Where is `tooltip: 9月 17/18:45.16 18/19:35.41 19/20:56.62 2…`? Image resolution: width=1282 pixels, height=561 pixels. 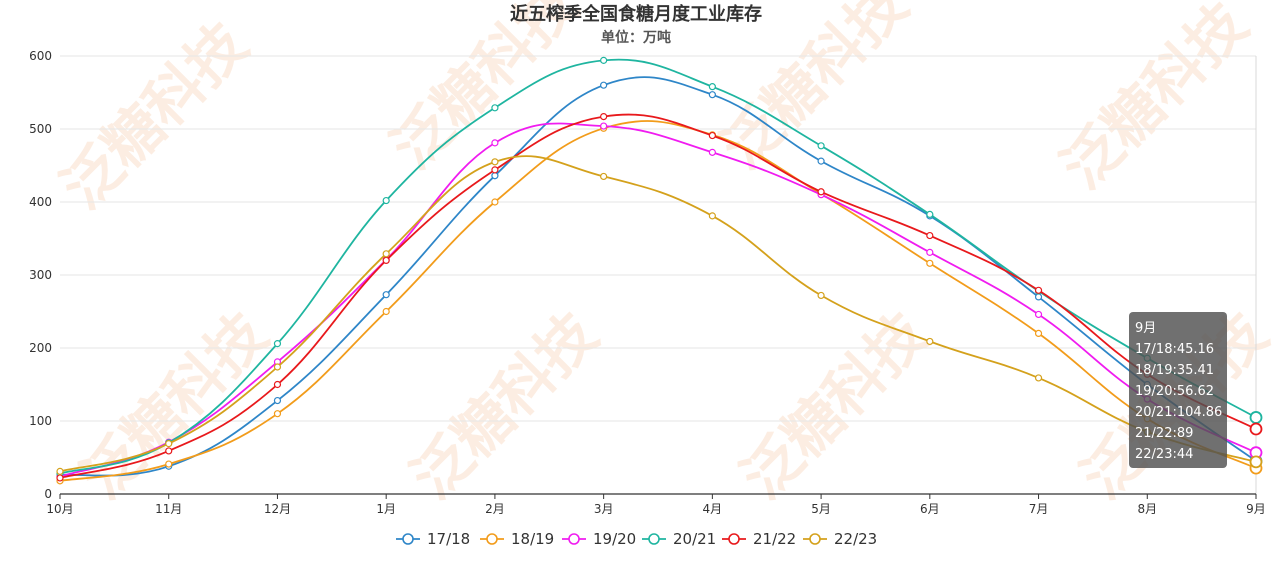 tooltip: 9月 17/18:45.16 18/19:35.41 19/20:56.62 2… is located at coordinates (1178, 390).